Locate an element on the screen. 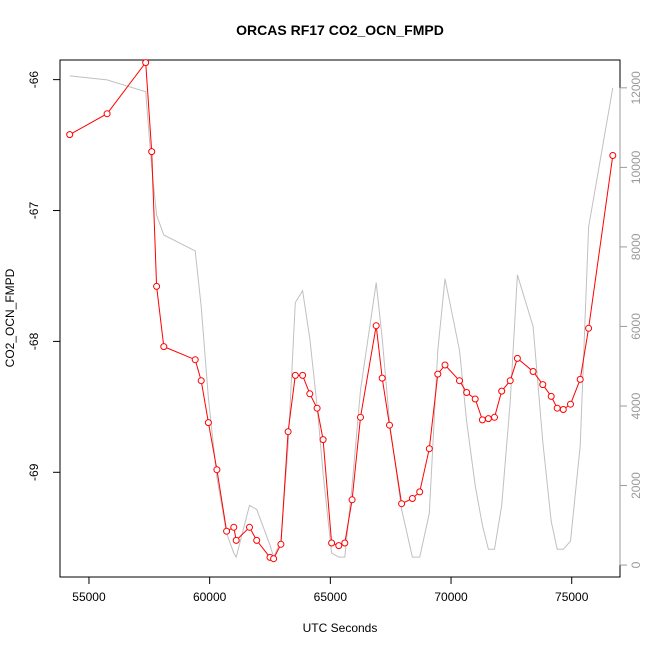  y-tick-label: -67 is located at coordinates (34, 211).